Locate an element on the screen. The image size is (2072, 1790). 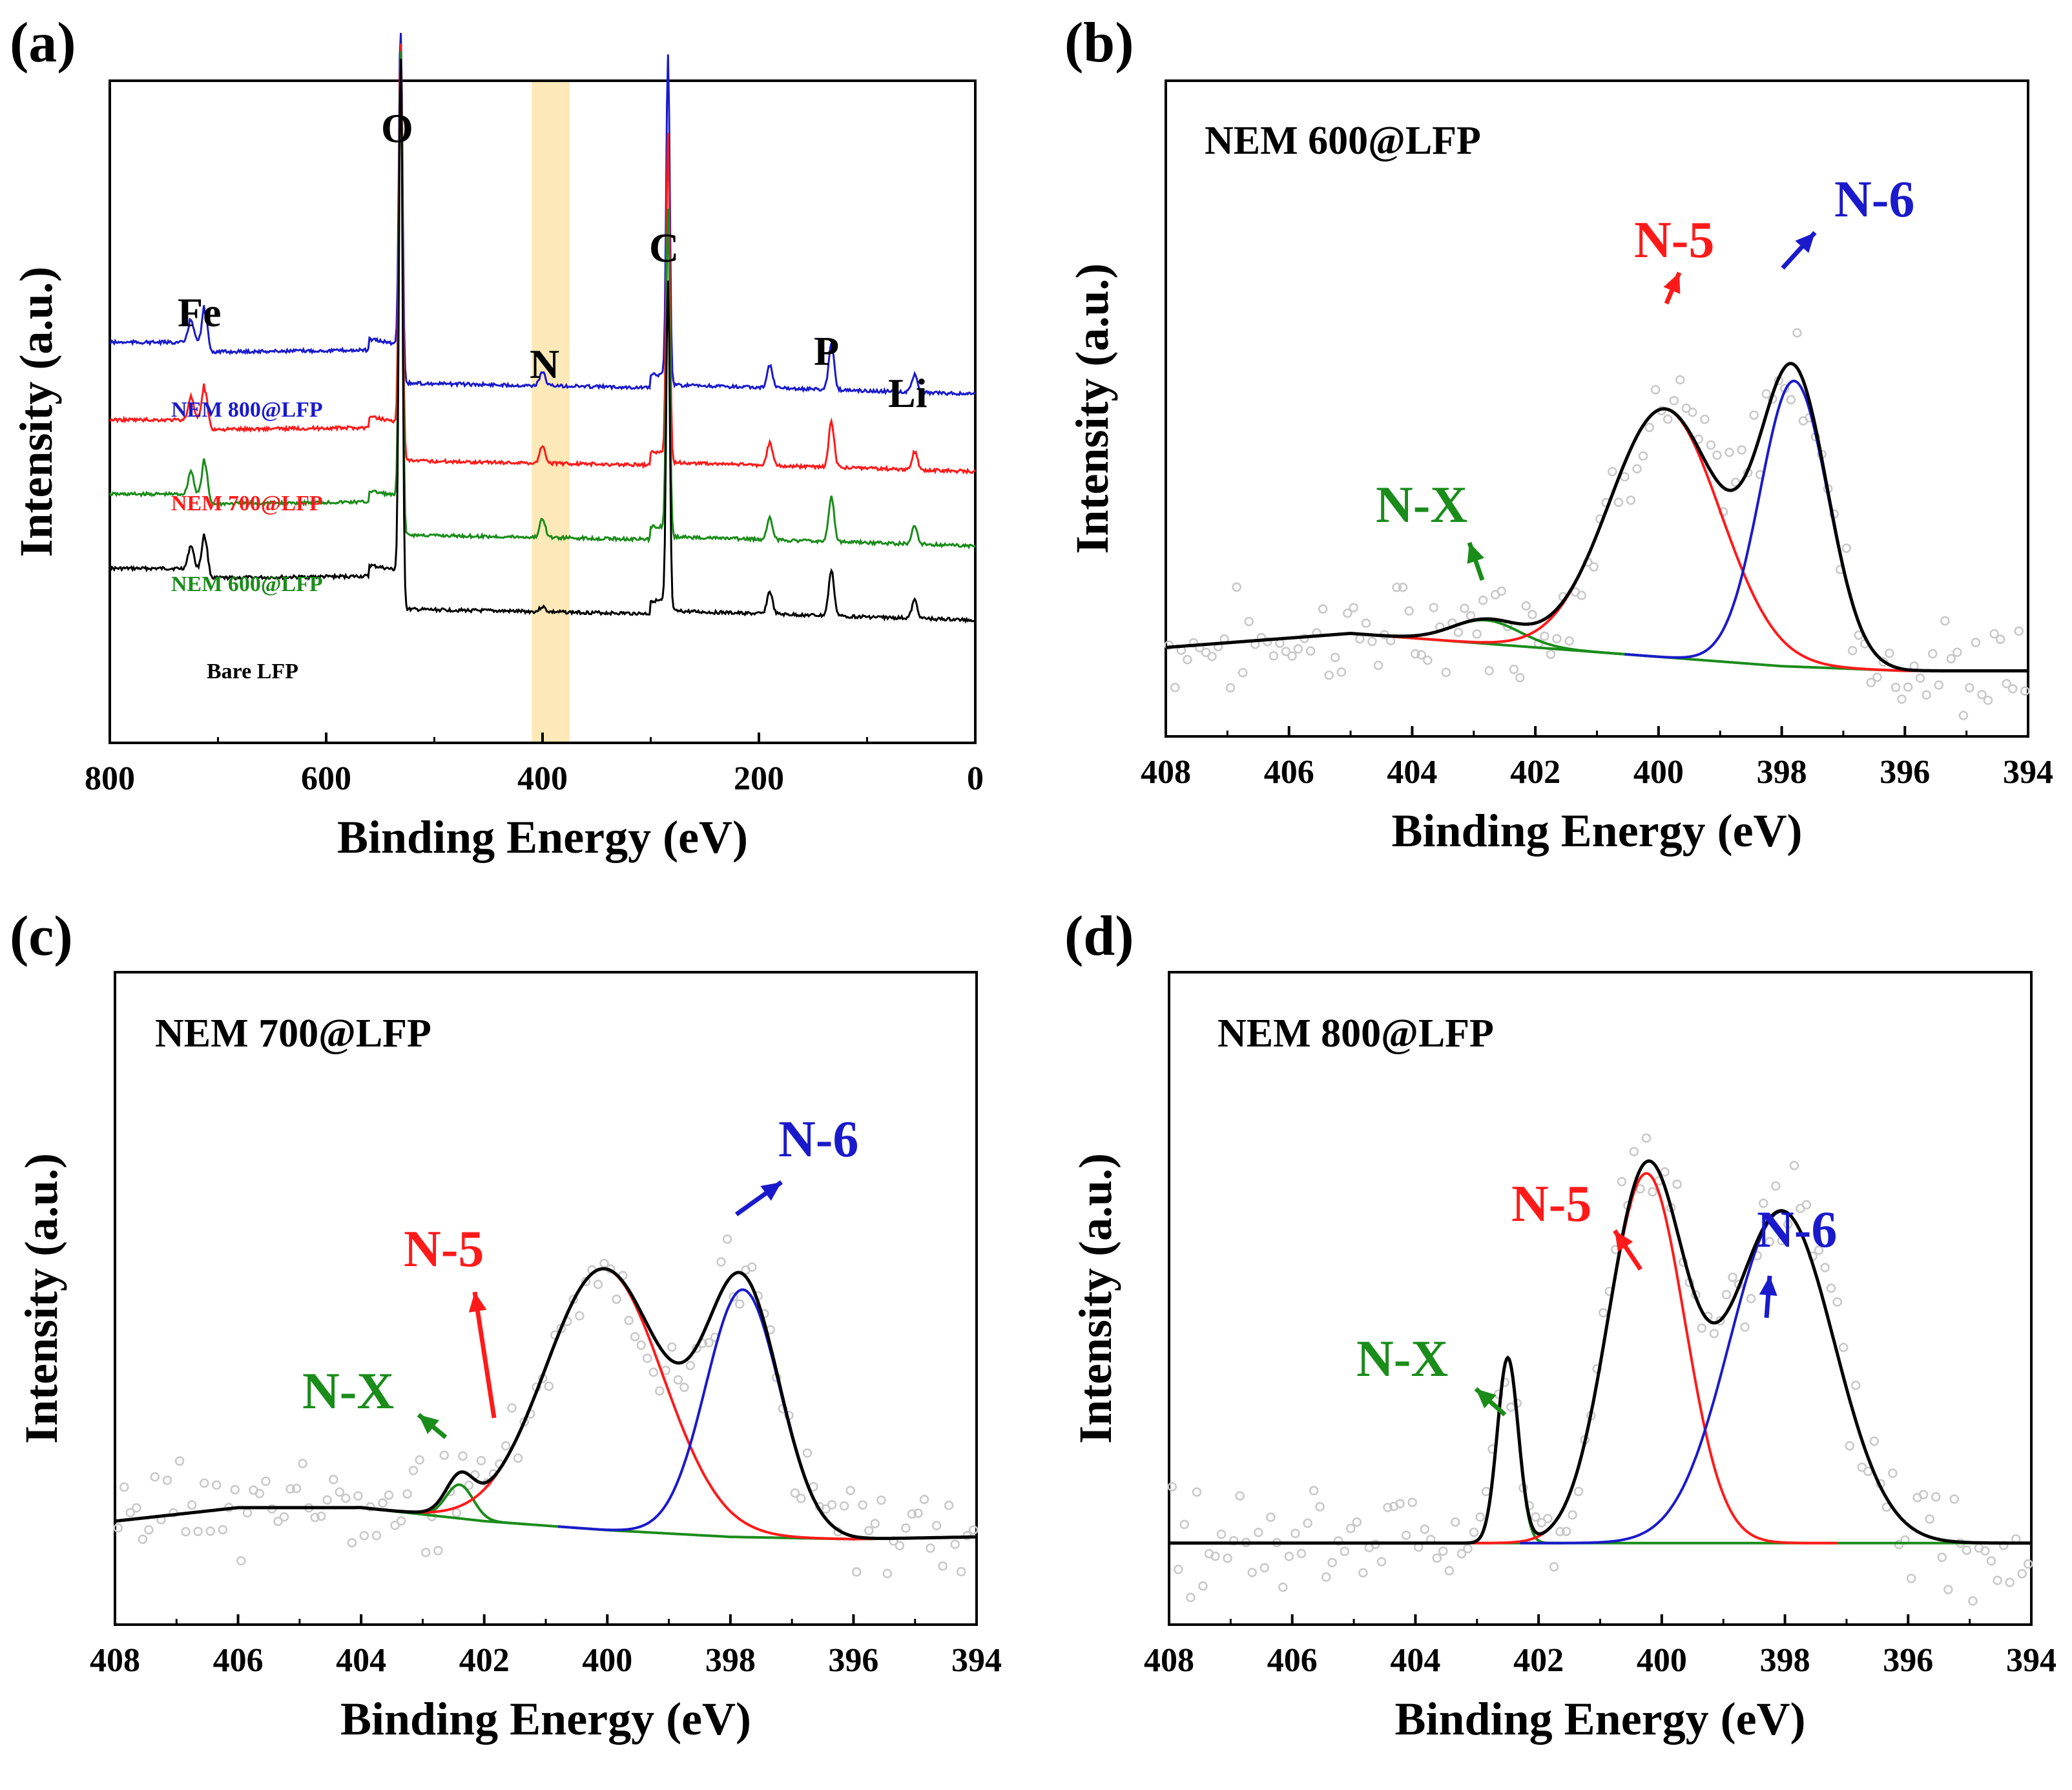
sample-label: NEM 600@LFP is located at coordinates (1343, 141).